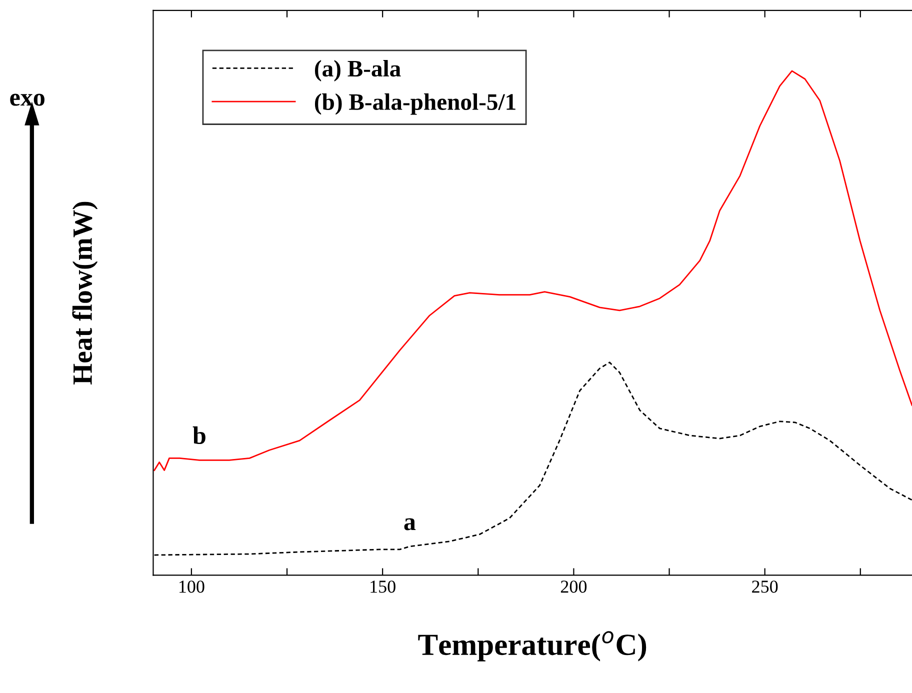 Image resolution: width=912 pixels, height=693 pixels. What do you see at coordinates (199, 435) in the screenshot?
I see `annotation: b` at bounding box center [199, 435].